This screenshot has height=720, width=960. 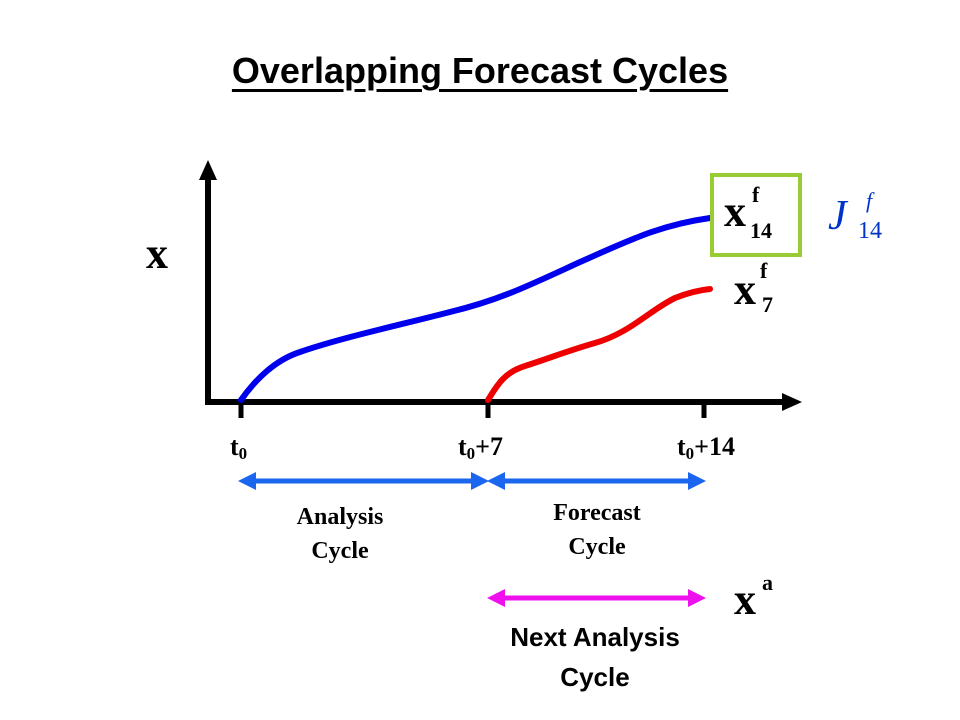 I want to click on tick-label-t0: t0, so click(x=239, y=447).